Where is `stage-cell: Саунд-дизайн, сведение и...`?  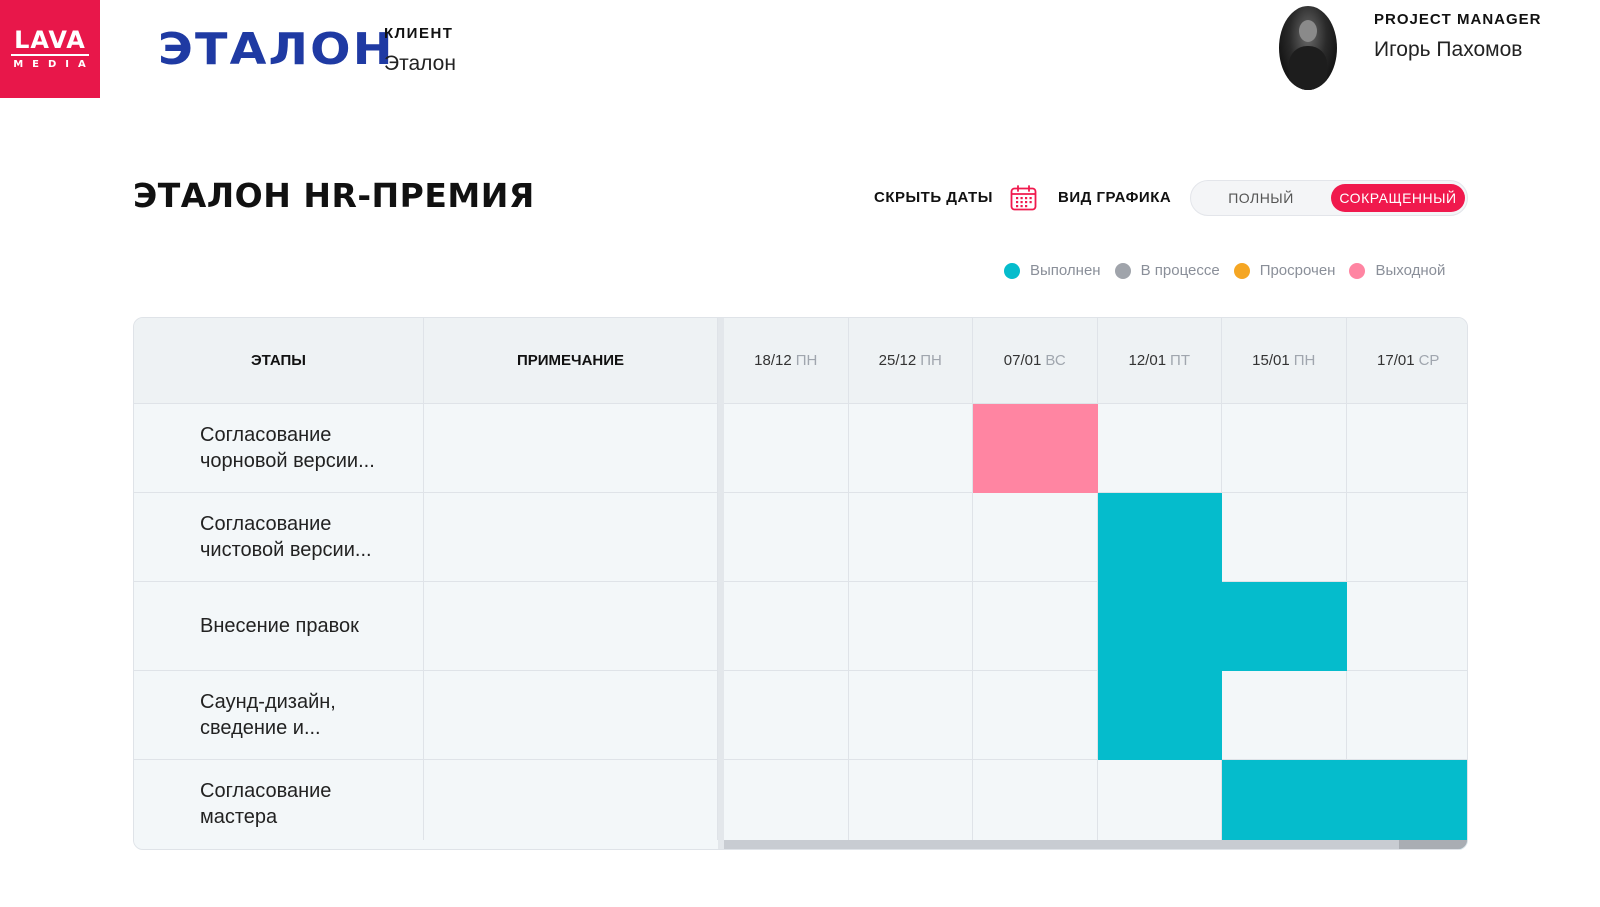
stage-cell: Саунд-дизайн, сведение и... is located at coordinates (279, 715).